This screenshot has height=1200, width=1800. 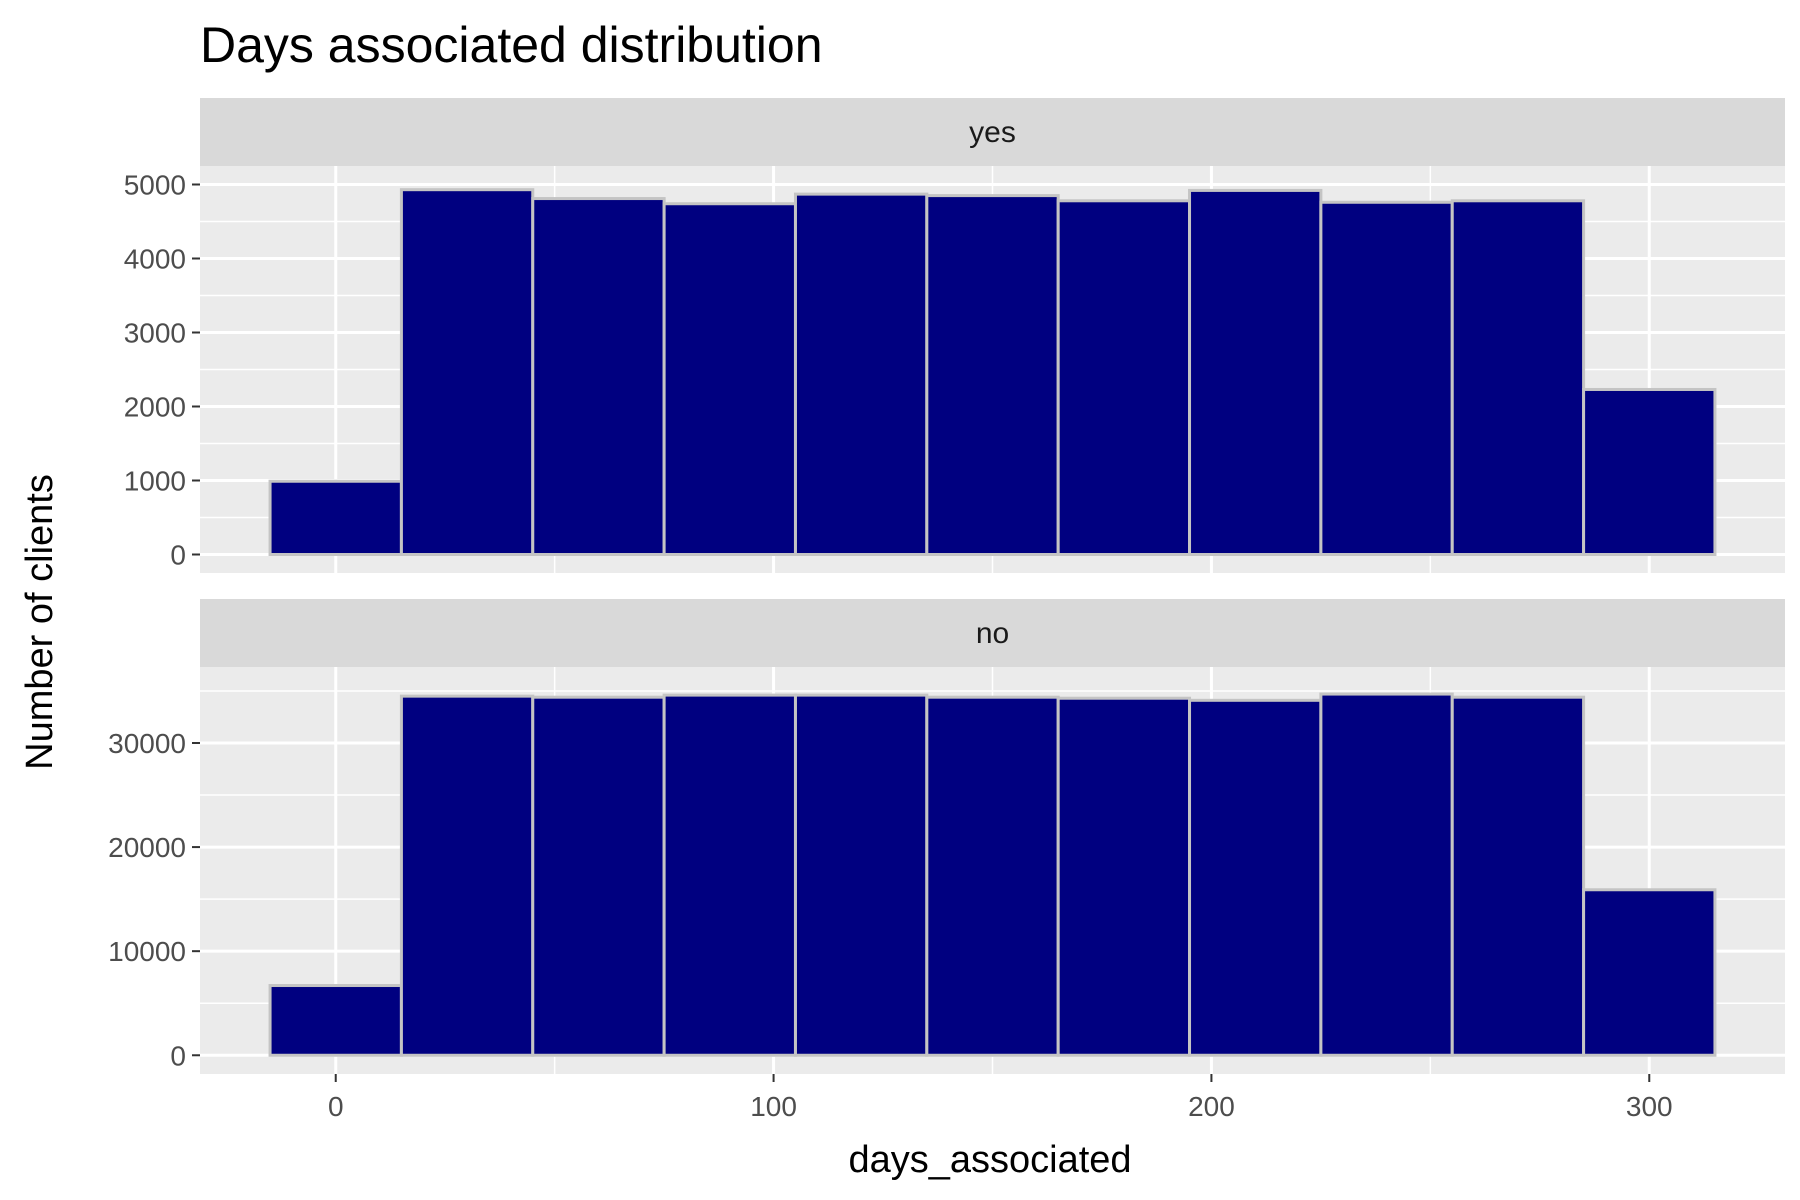 What do you see at coordinates (1000, 1098) in the screenshot?
I see `x-axis: 0 100 200 300` at bounding box center [1000, 1098].